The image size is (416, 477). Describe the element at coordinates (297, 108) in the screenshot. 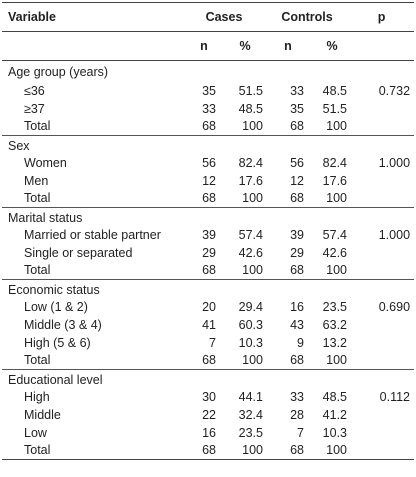

I see `controls-n-cell: 35` at that location.